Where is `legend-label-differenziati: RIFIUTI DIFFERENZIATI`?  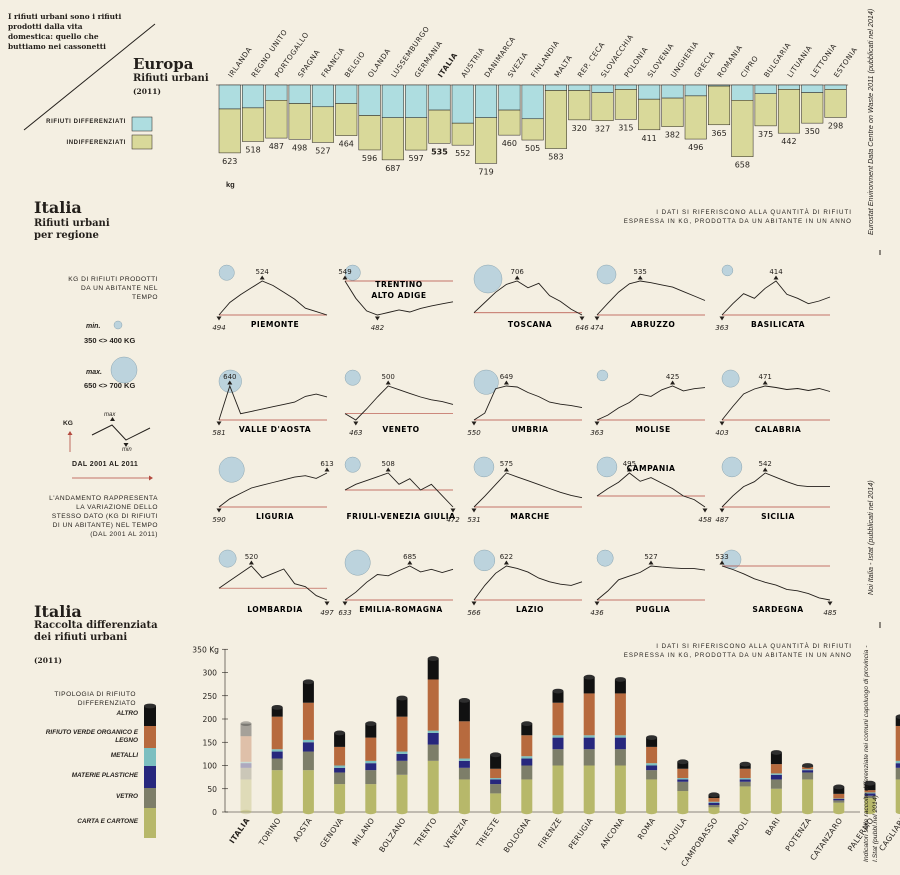 legend-label-differenziati: RIFIUTI DIFFERENZIATI is located at coordinates (86, 122).